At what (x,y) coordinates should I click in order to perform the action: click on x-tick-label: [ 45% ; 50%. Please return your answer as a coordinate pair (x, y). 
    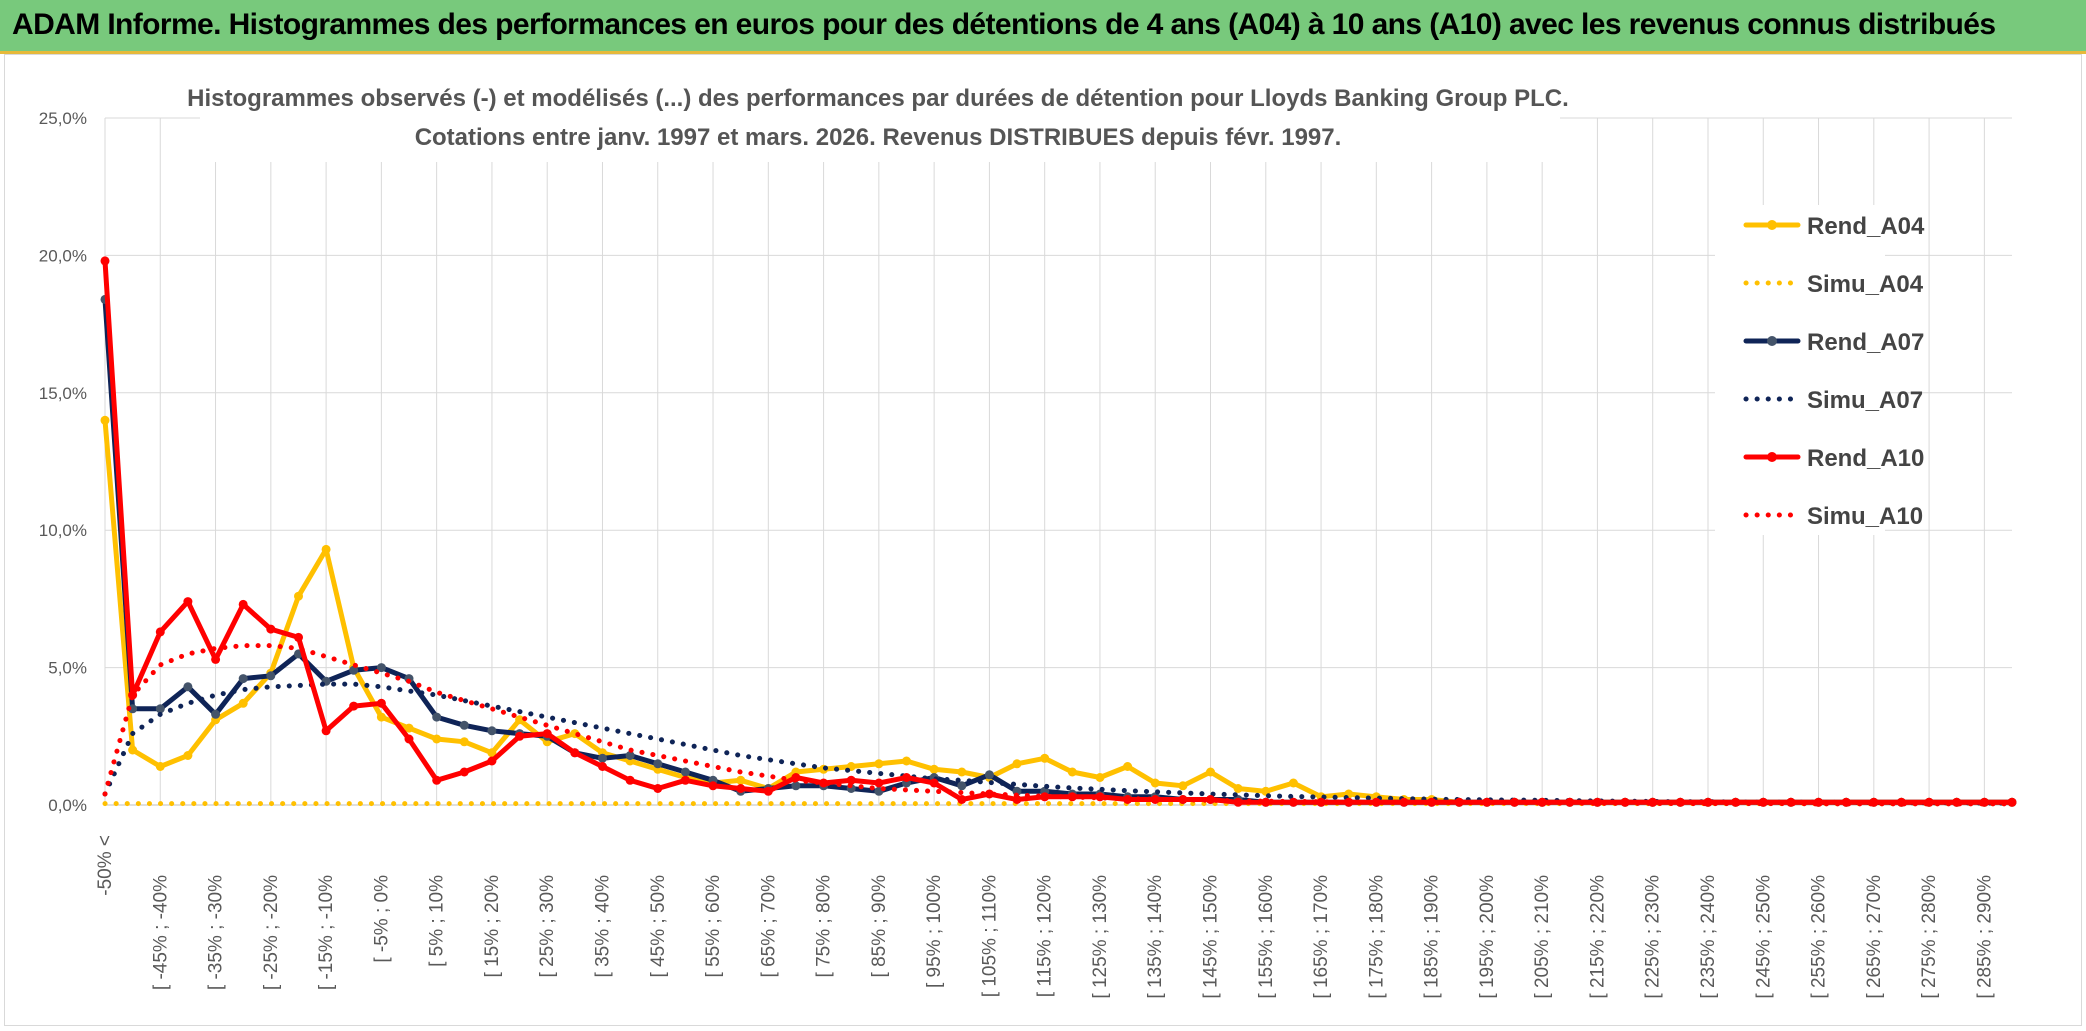
    Looking at the image, I should click on (658, 926).